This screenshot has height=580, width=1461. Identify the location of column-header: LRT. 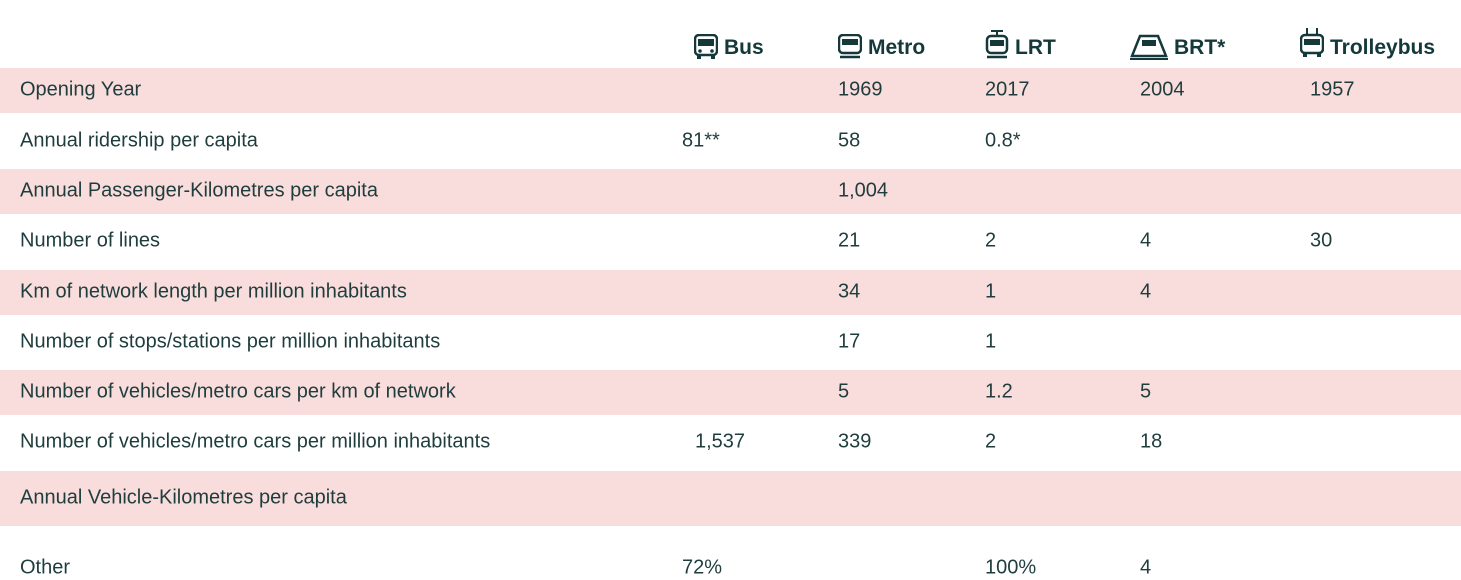
(1020, 37).